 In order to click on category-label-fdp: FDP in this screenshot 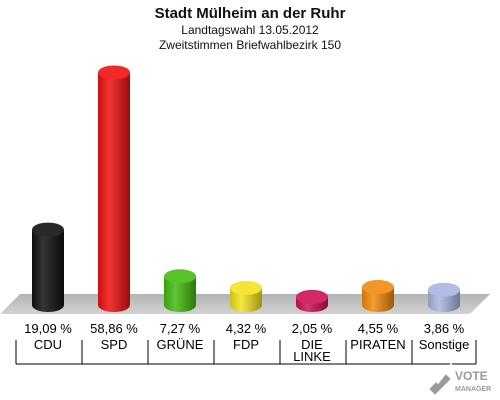, I will do `click(246, 344)`.